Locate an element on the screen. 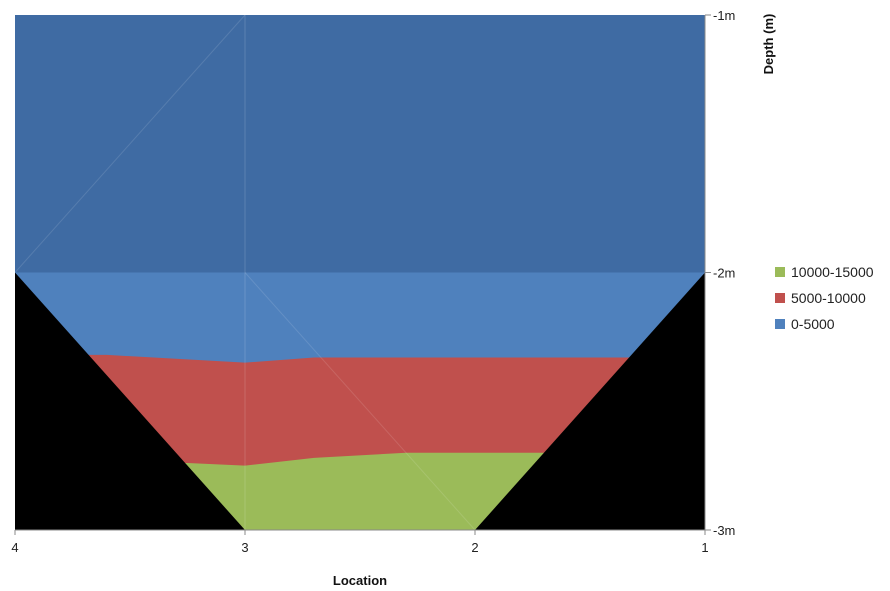 The image size is (890, 591). y-tick-label: -1m is located at coordinates (724, 15).